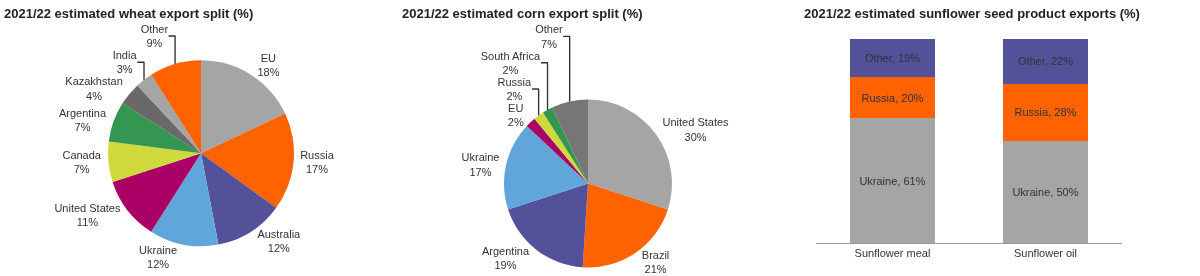 Image resolution: width=1200 pixels, height=276 pixels. What do you see at coordinates (279, 233) in the screenshot?
I see `slice-label: Australia` at bounding box center [279, 233].